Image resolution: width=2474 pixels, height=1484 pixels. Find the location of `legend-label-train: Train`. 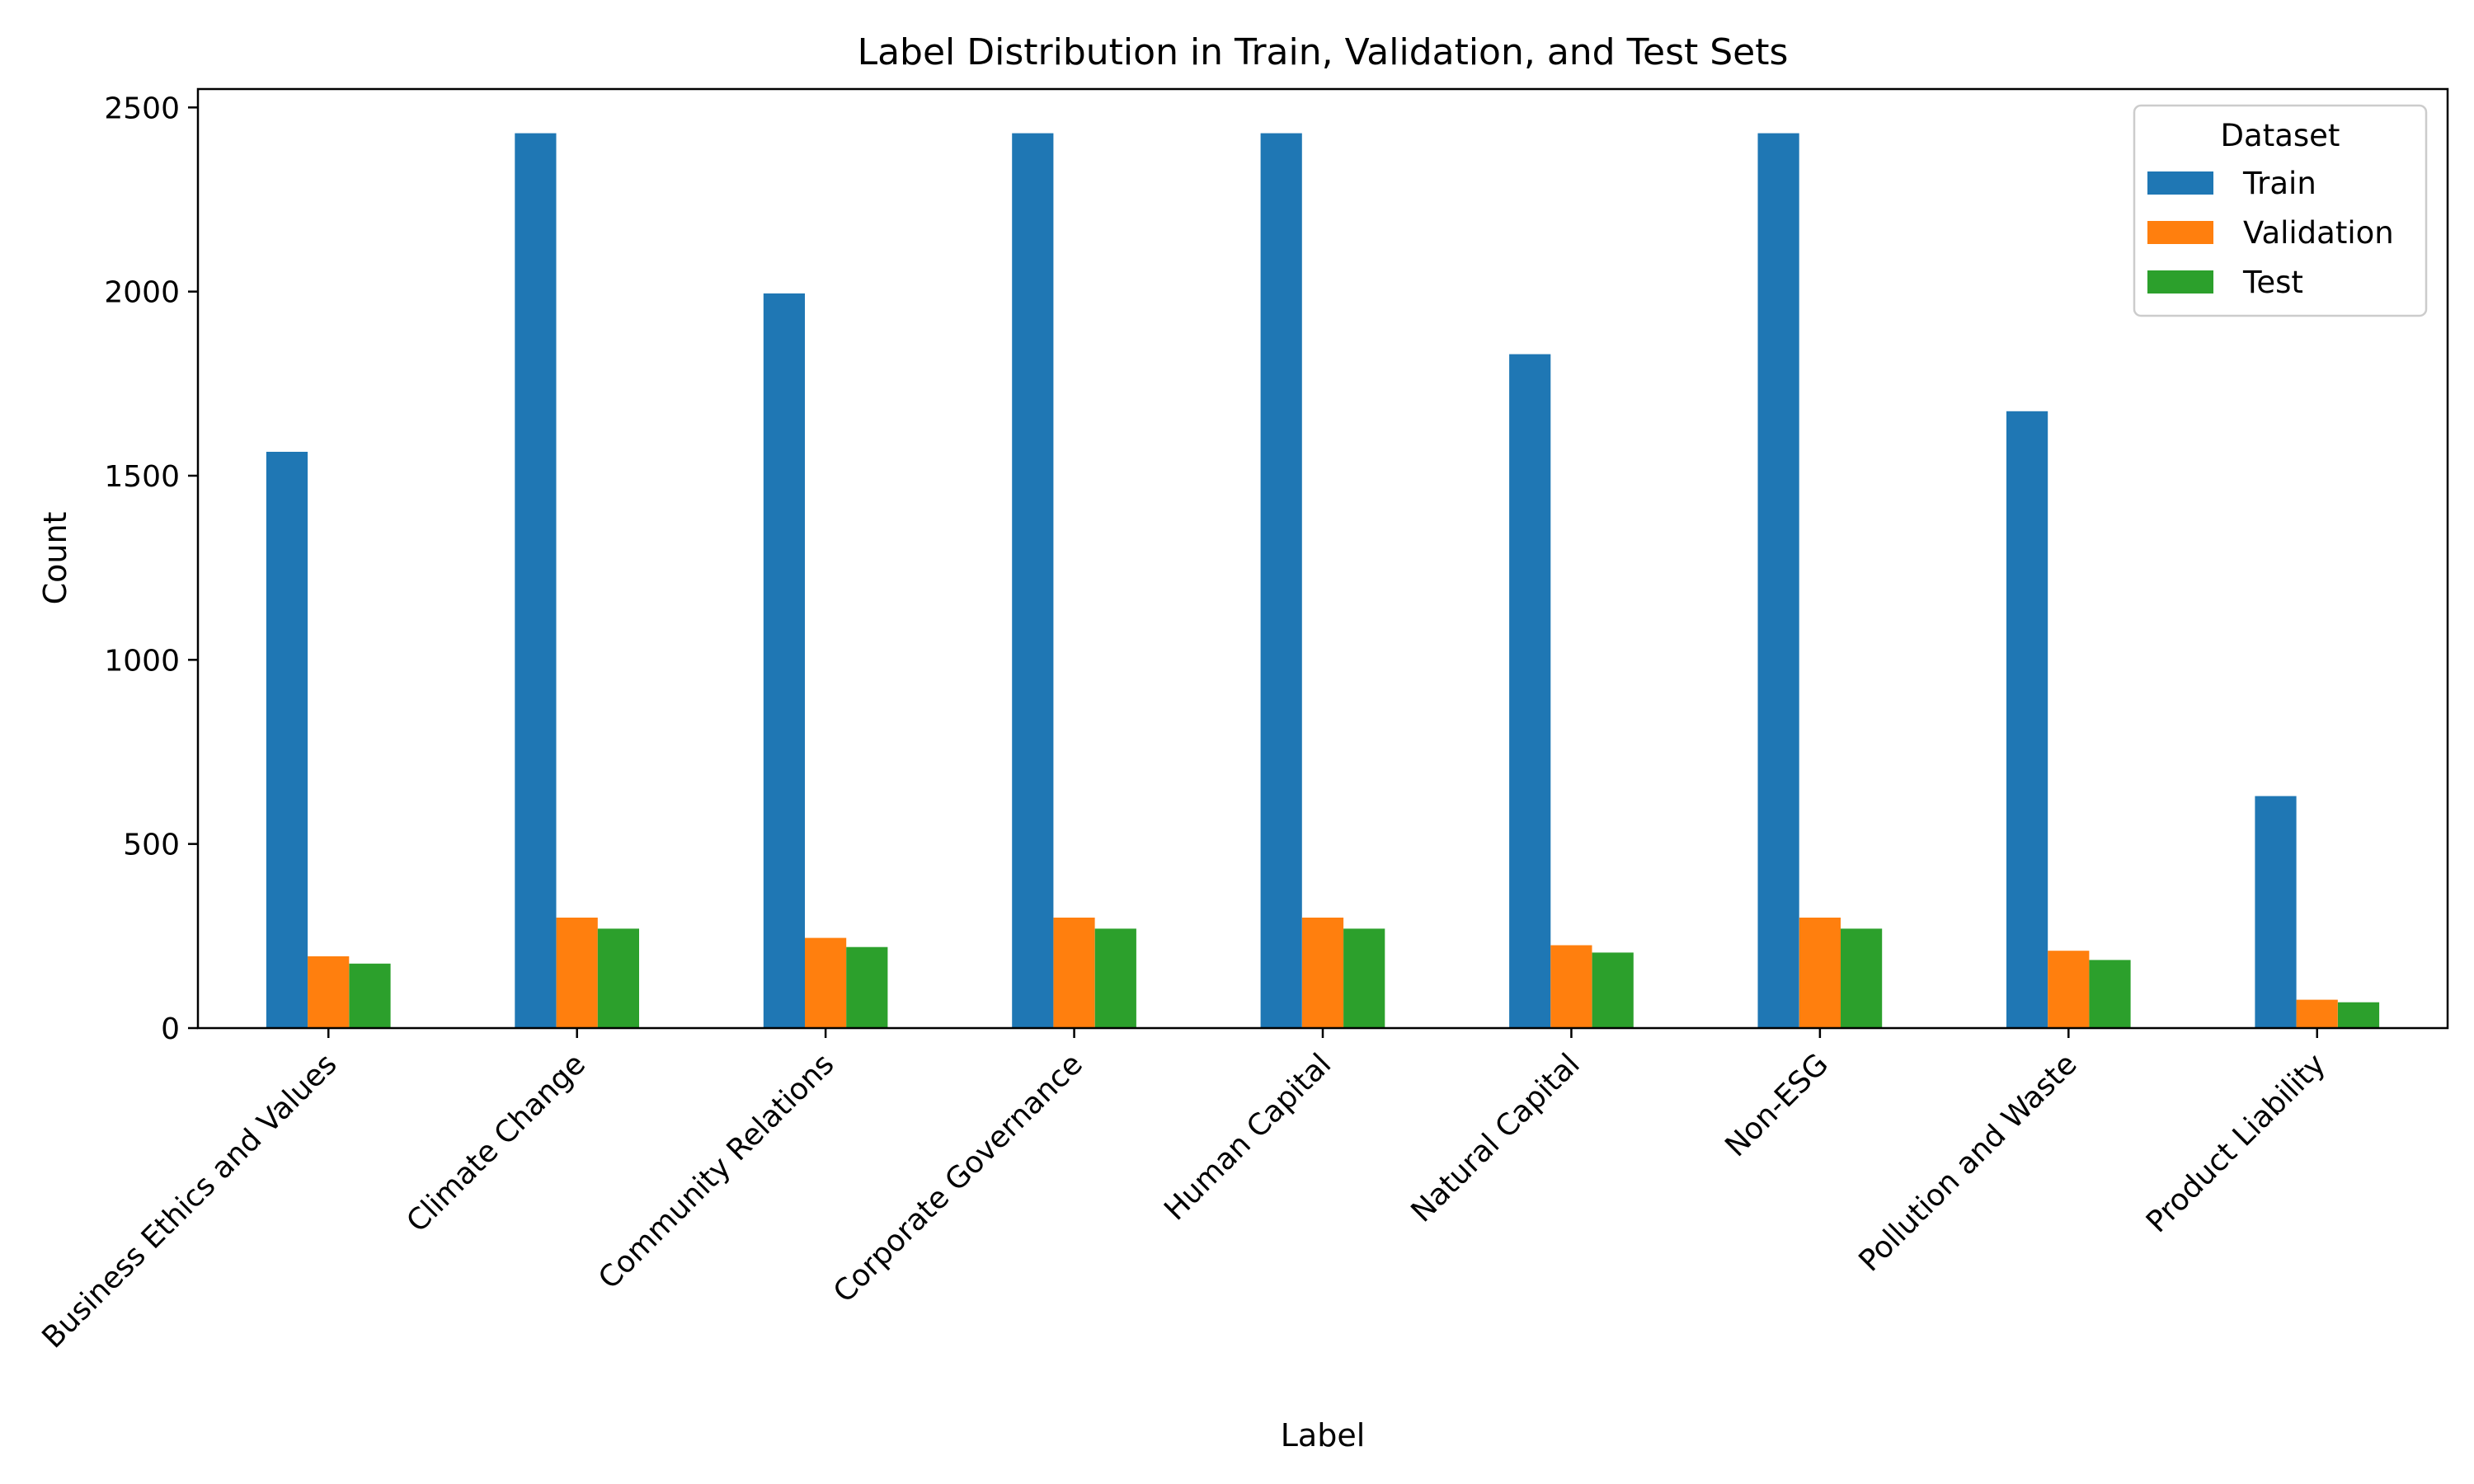

legend-label-train: Train is located at coordinates (2279, 183).